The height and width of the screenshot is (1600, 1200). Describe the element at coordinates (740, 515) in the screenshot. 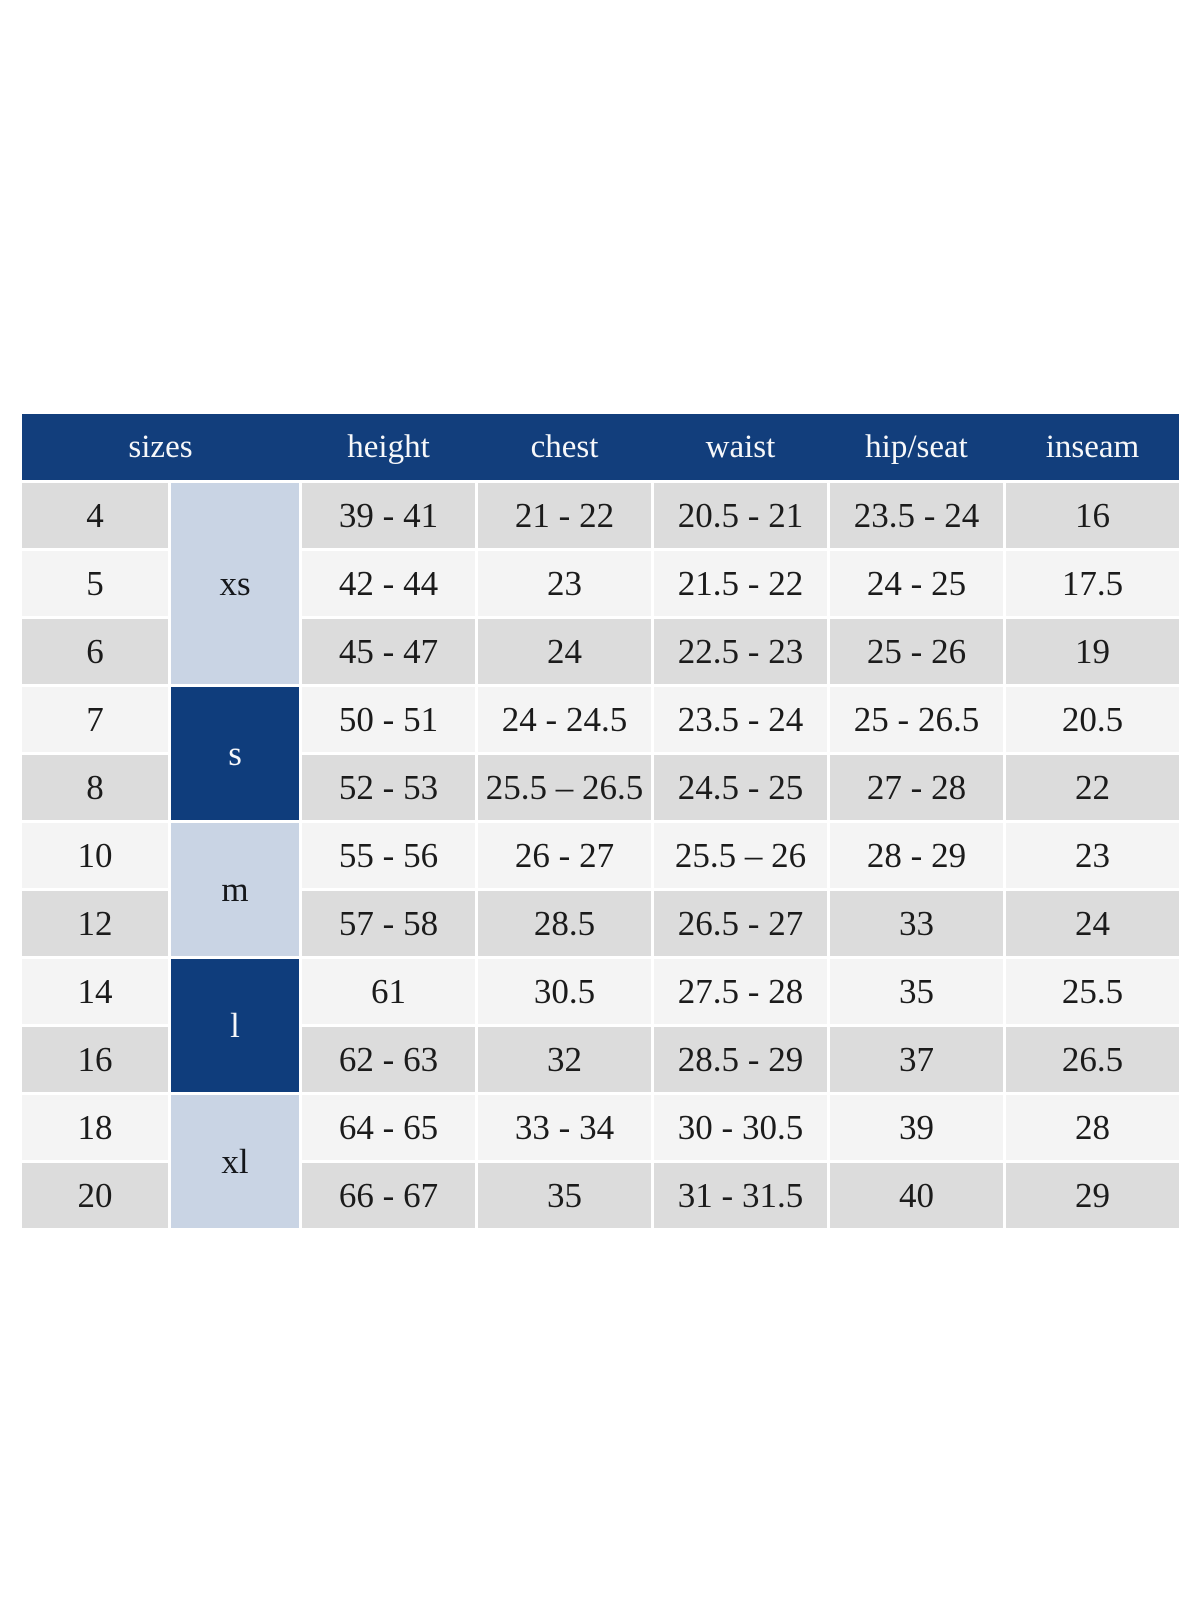

I see `cell-waist: 20.5 - 21` at that location.